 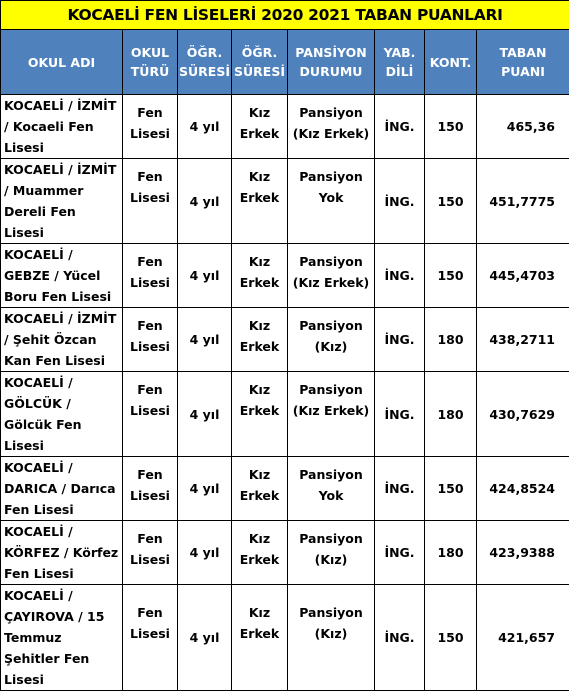 What do you see at coordinates (523, 489) in the screenshot?
I see `base-score-cell: 424,8524` at bounding box center [523, 489].